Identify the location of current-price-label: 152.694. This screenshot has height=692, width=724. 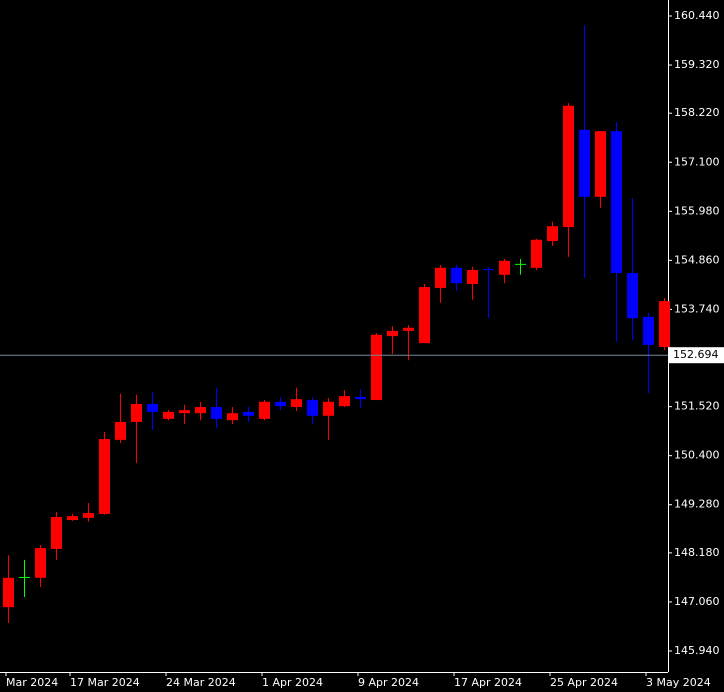
(696, 354).